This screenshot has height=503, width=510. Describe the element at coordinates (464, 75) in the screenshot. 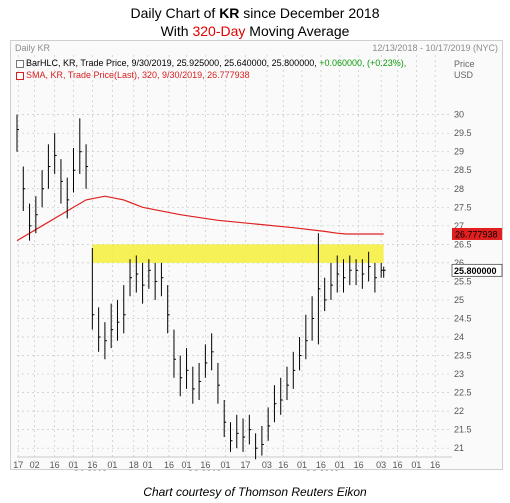

I see `y-unit-label-2: USD` at that location.